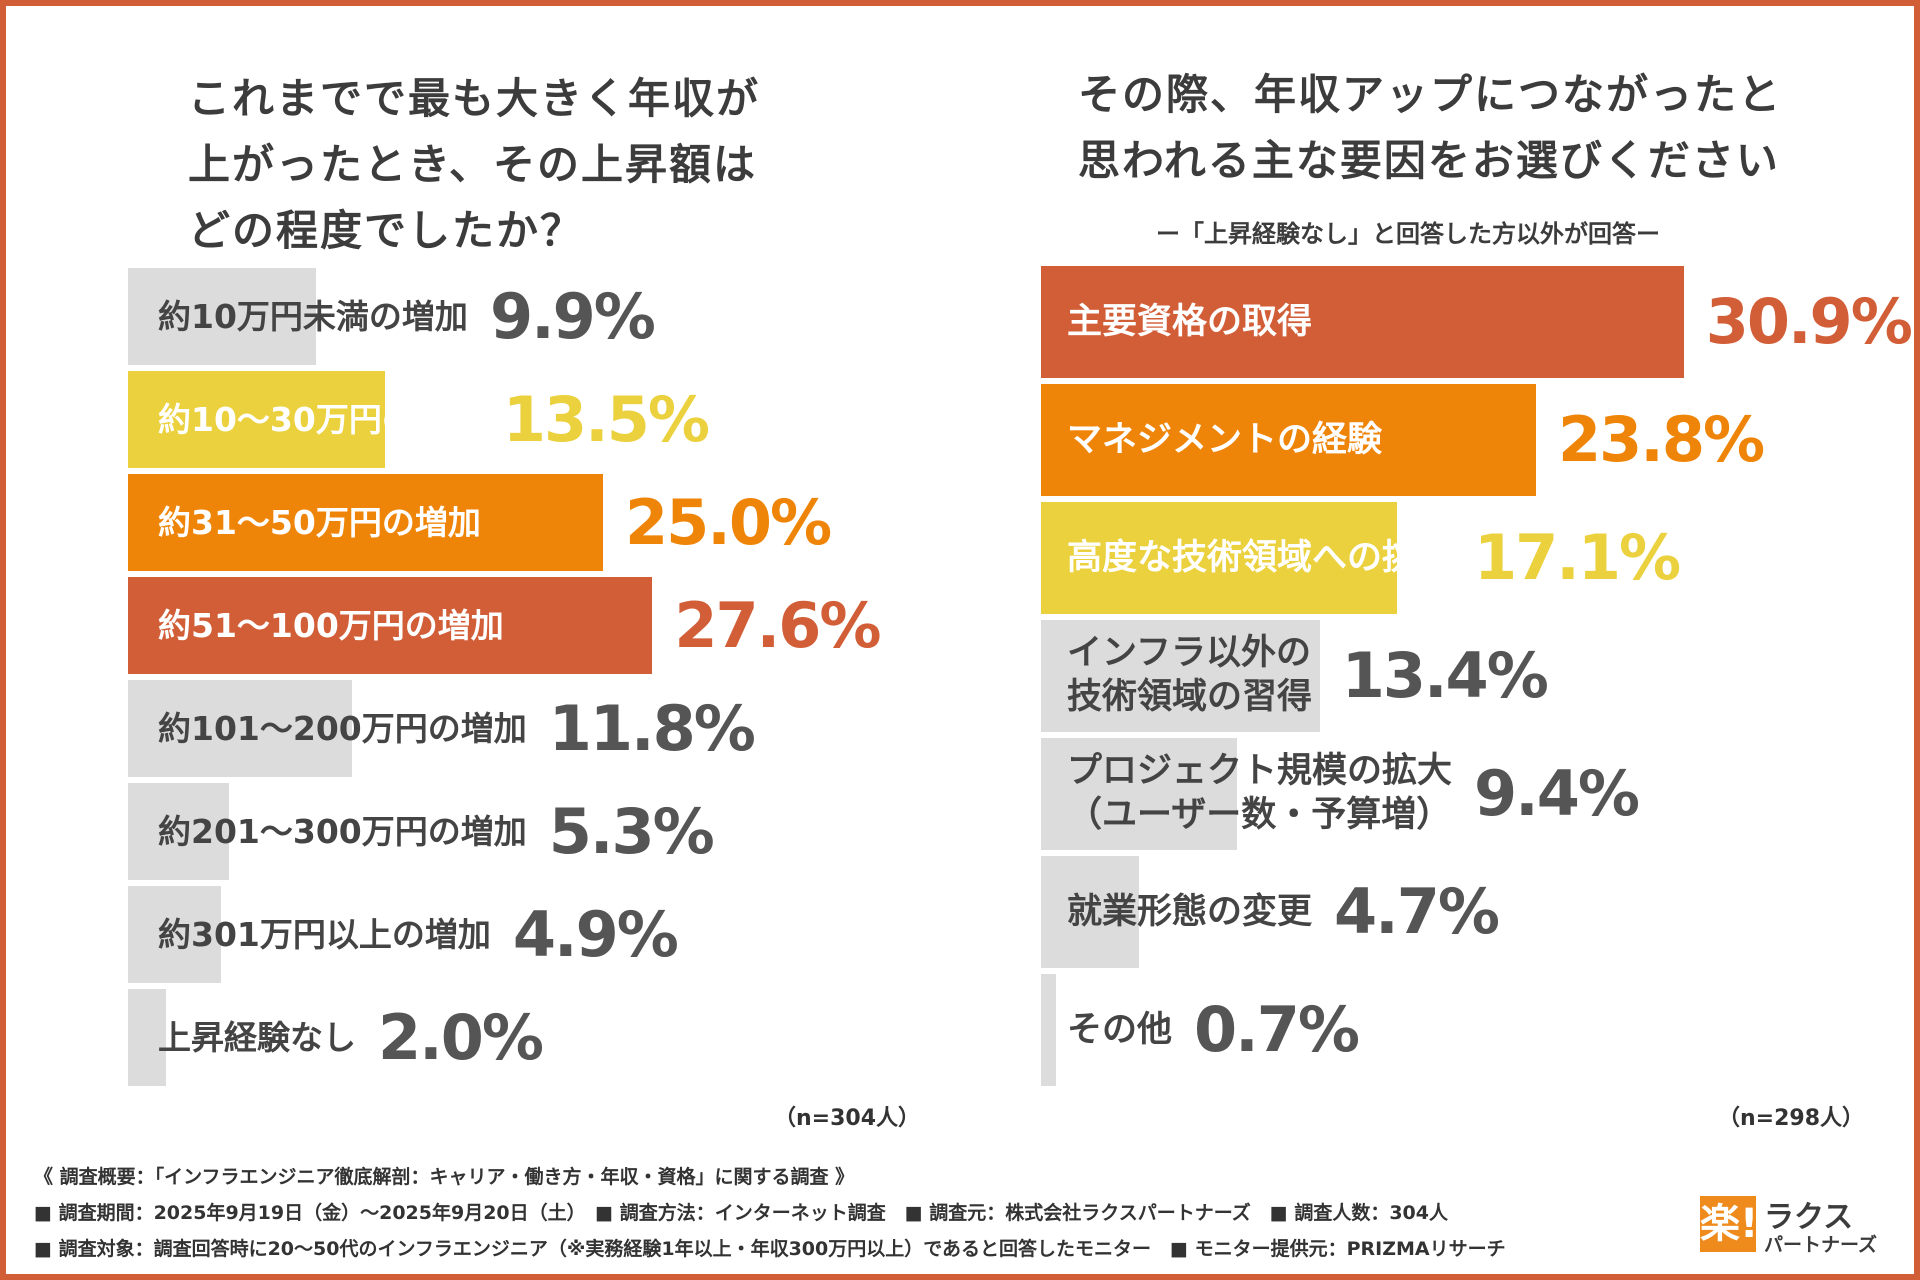  I want to click on bar-value-label: 17.1%, so click(1577, 557).